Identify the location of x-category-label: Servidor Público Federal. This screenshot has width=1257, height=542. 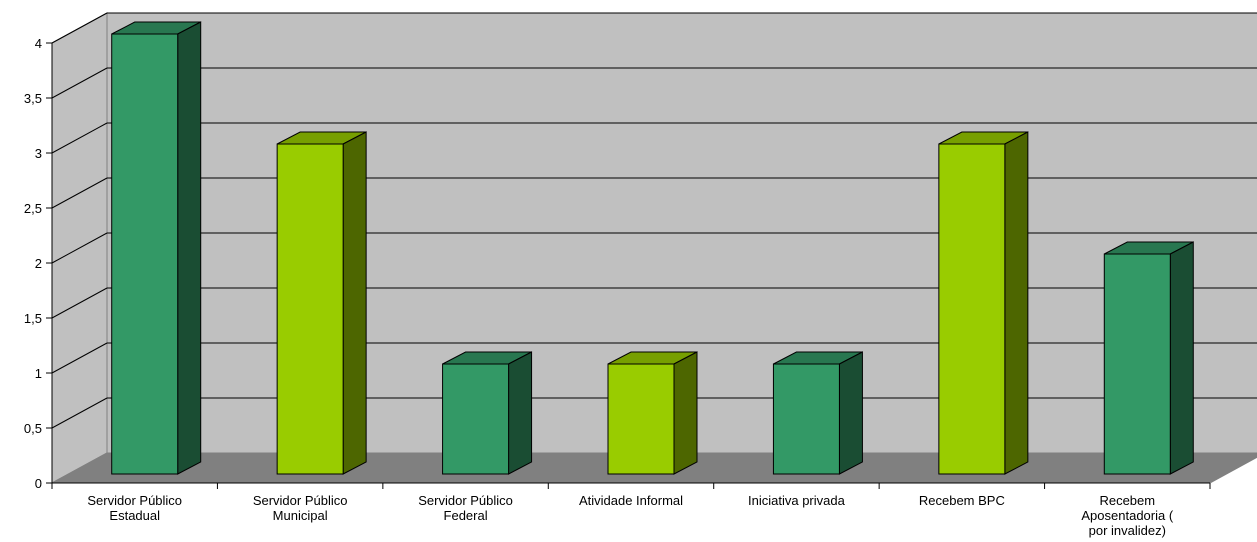
(465, 508).